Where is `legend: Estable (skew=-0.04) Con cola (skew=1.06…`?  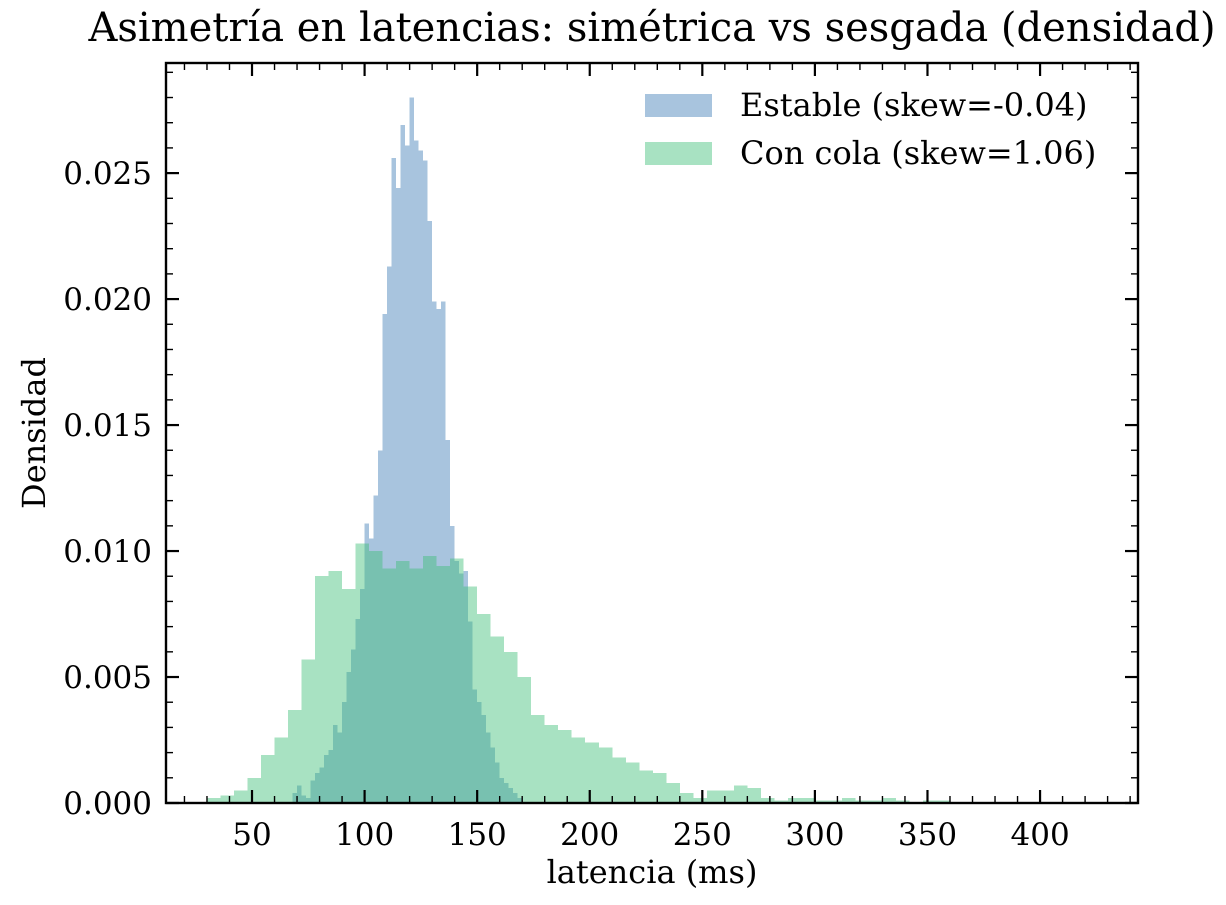
legend: Estable (skew=-0.04) Con cola (skew=1.06… is located at coordinates (871, 138).